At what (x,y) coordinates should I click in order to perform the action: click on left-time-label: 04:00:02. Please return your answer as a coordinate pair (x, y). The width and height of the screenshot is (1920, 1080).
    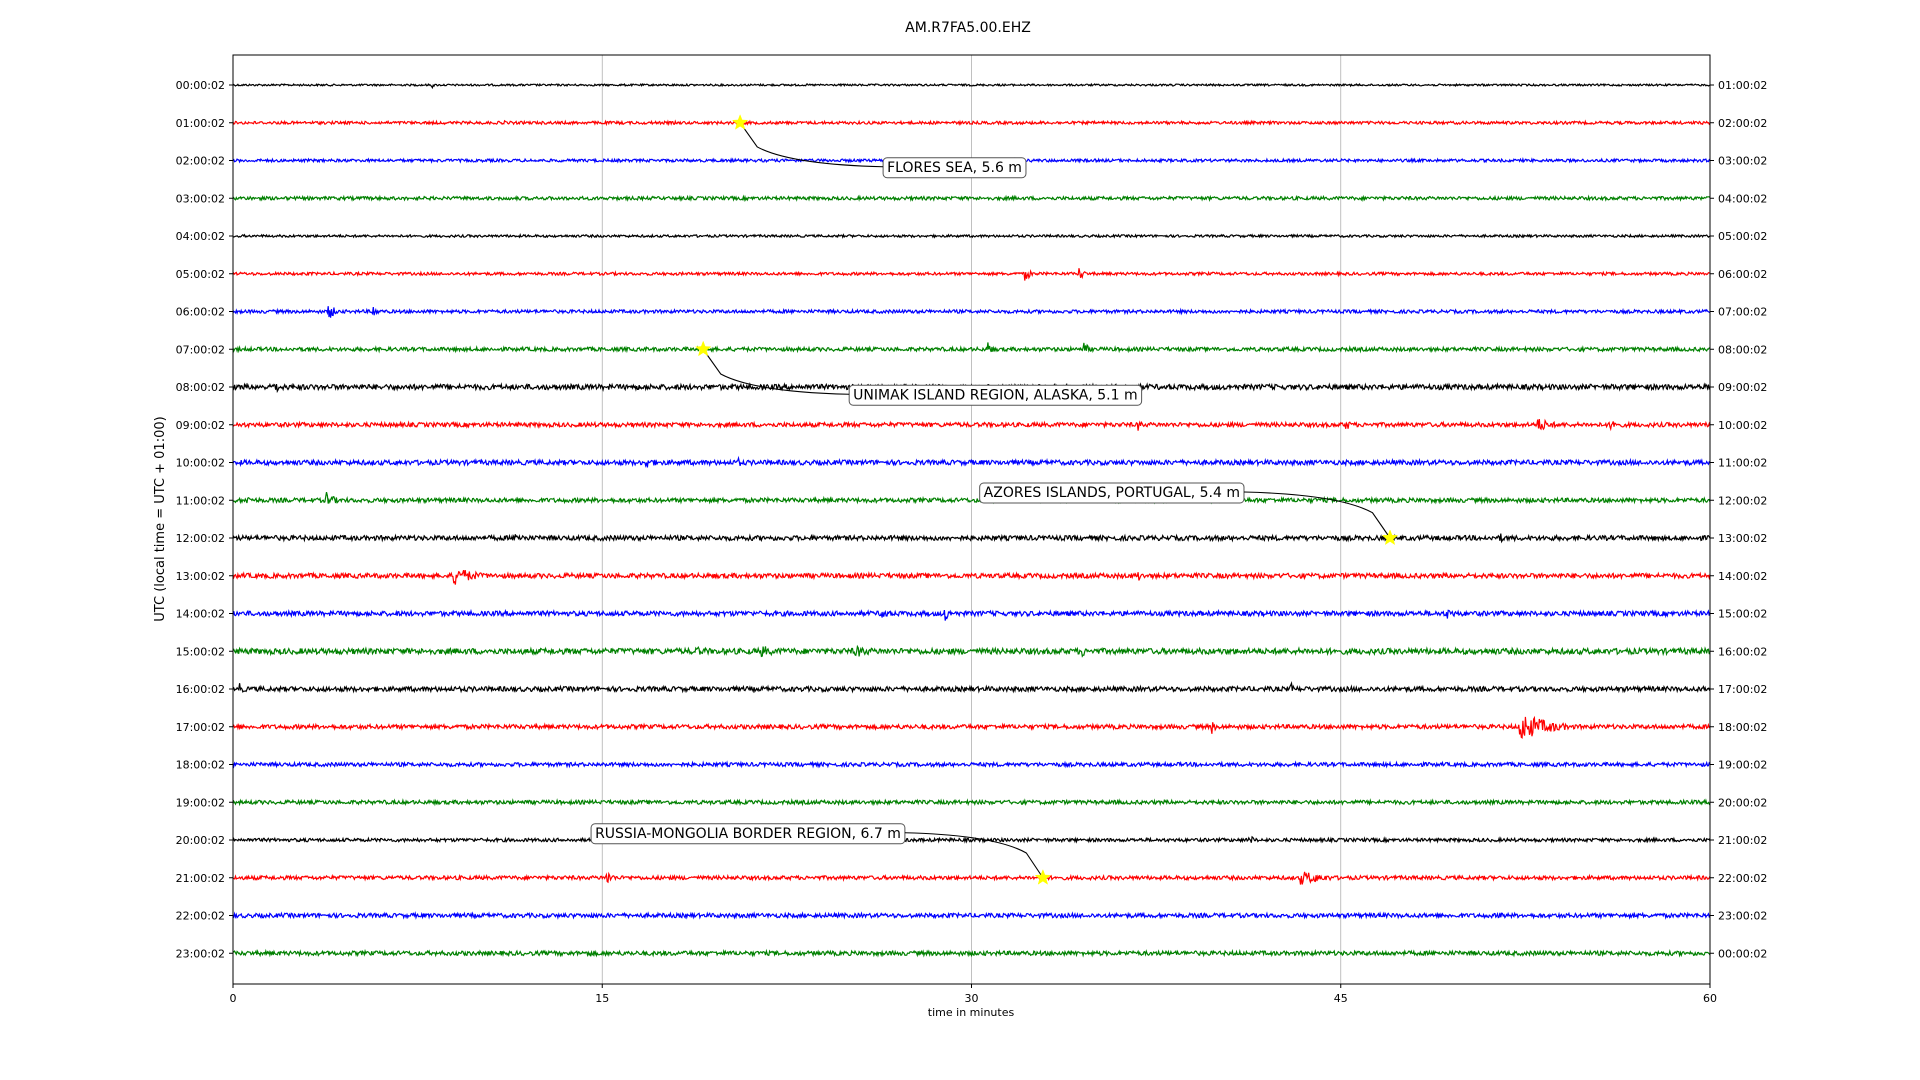
    Looking at the image, I should click on (200, 236).